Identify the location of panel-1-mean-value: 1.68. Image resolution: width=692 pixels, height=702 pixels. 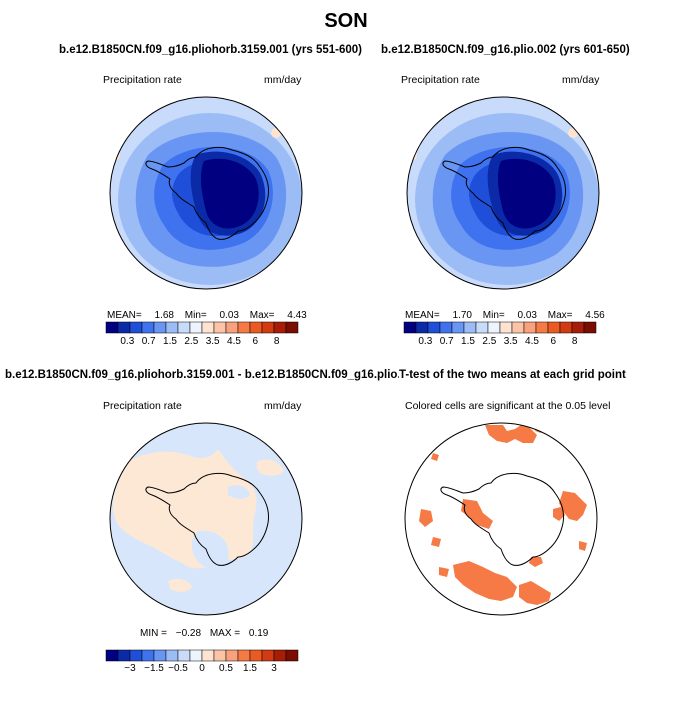
(164, 315).